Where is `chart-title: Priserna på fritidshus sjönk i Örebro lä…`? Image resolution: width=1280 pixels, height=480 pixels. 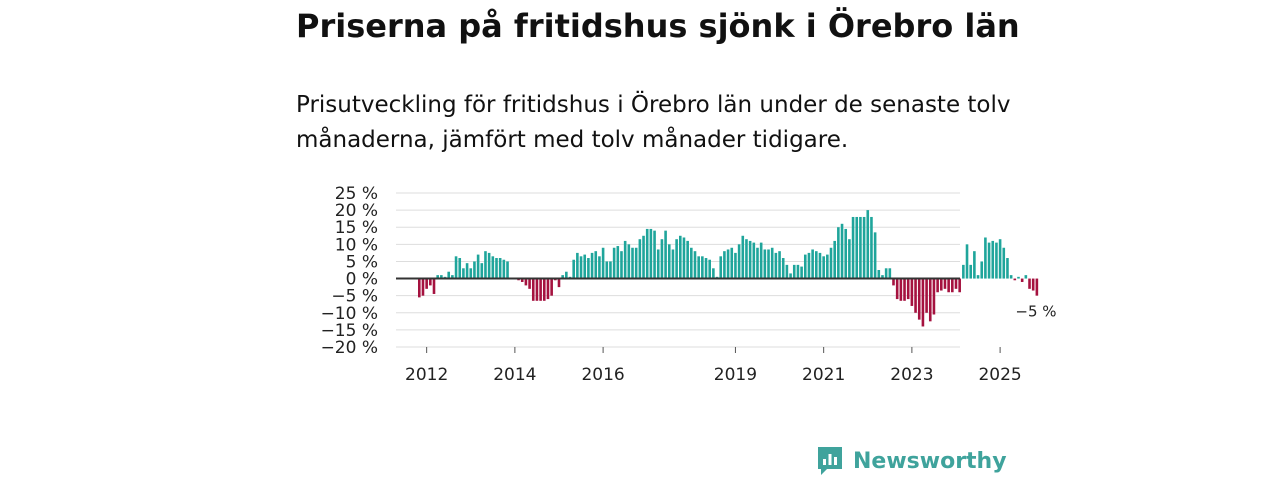
chart-title: Priserna på fritidshus sjönk i Örebro lä… is located at coordinates (658, 26).